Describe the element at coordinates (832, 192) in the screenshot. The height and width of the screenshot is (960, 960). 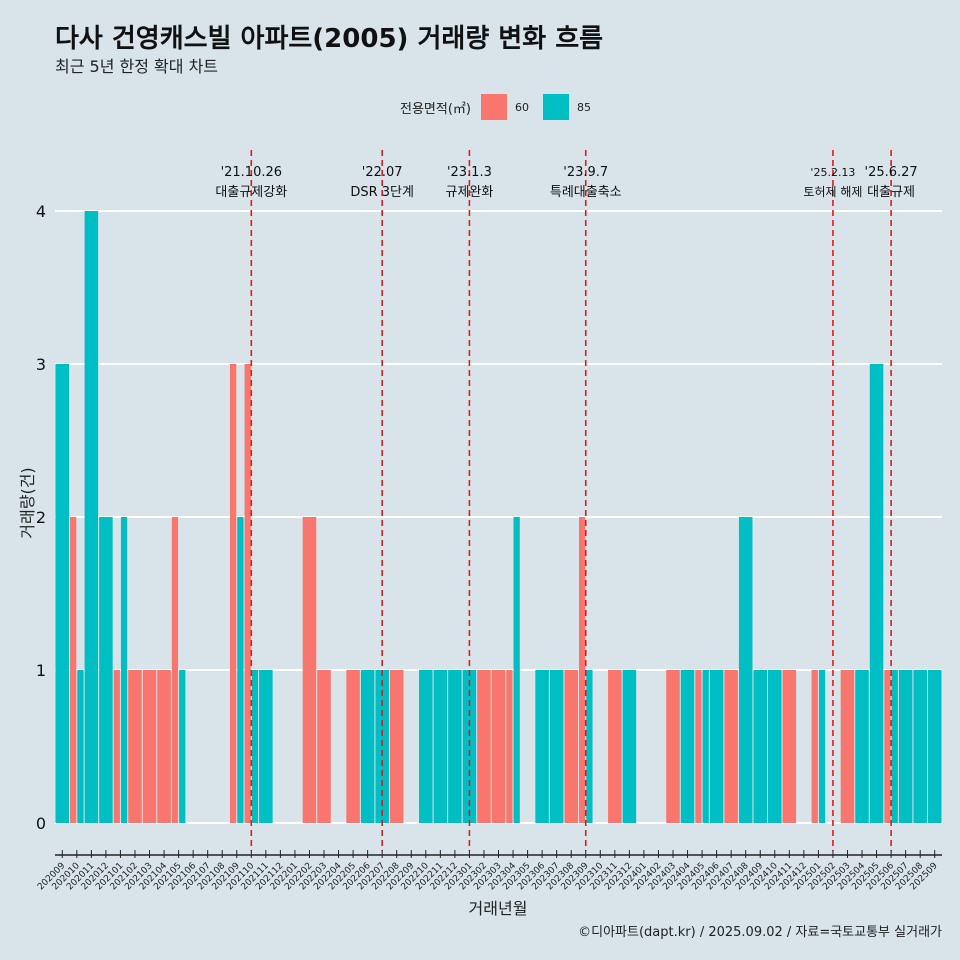
I see `event-label: 토허제 해제` at that location.